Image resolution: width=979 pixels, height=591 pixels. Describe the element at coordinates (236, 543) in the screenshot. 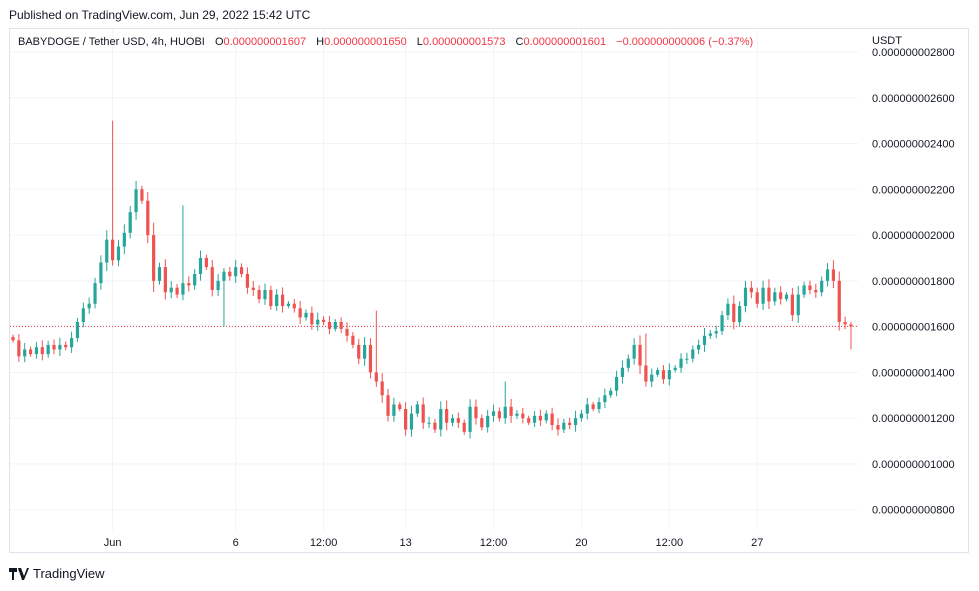

I see `time-tick-label: 6` at that location.